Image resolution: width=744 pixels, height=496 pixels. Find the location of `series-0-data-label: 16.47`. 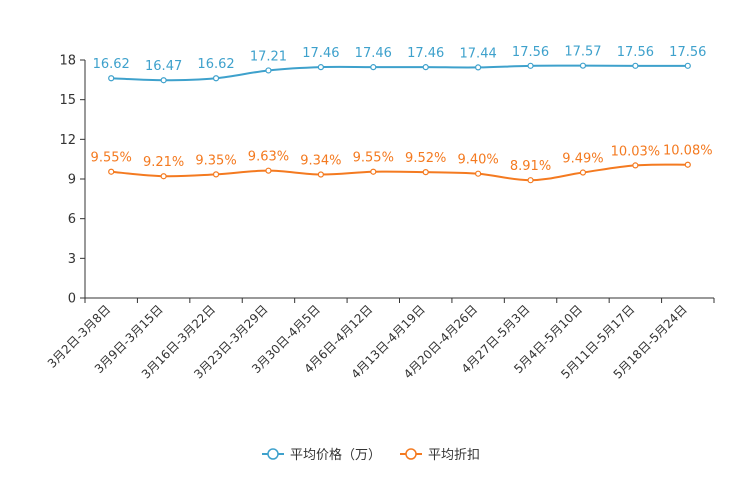

series-0-data-label: 16.47 is located at coordinates (163, 66).